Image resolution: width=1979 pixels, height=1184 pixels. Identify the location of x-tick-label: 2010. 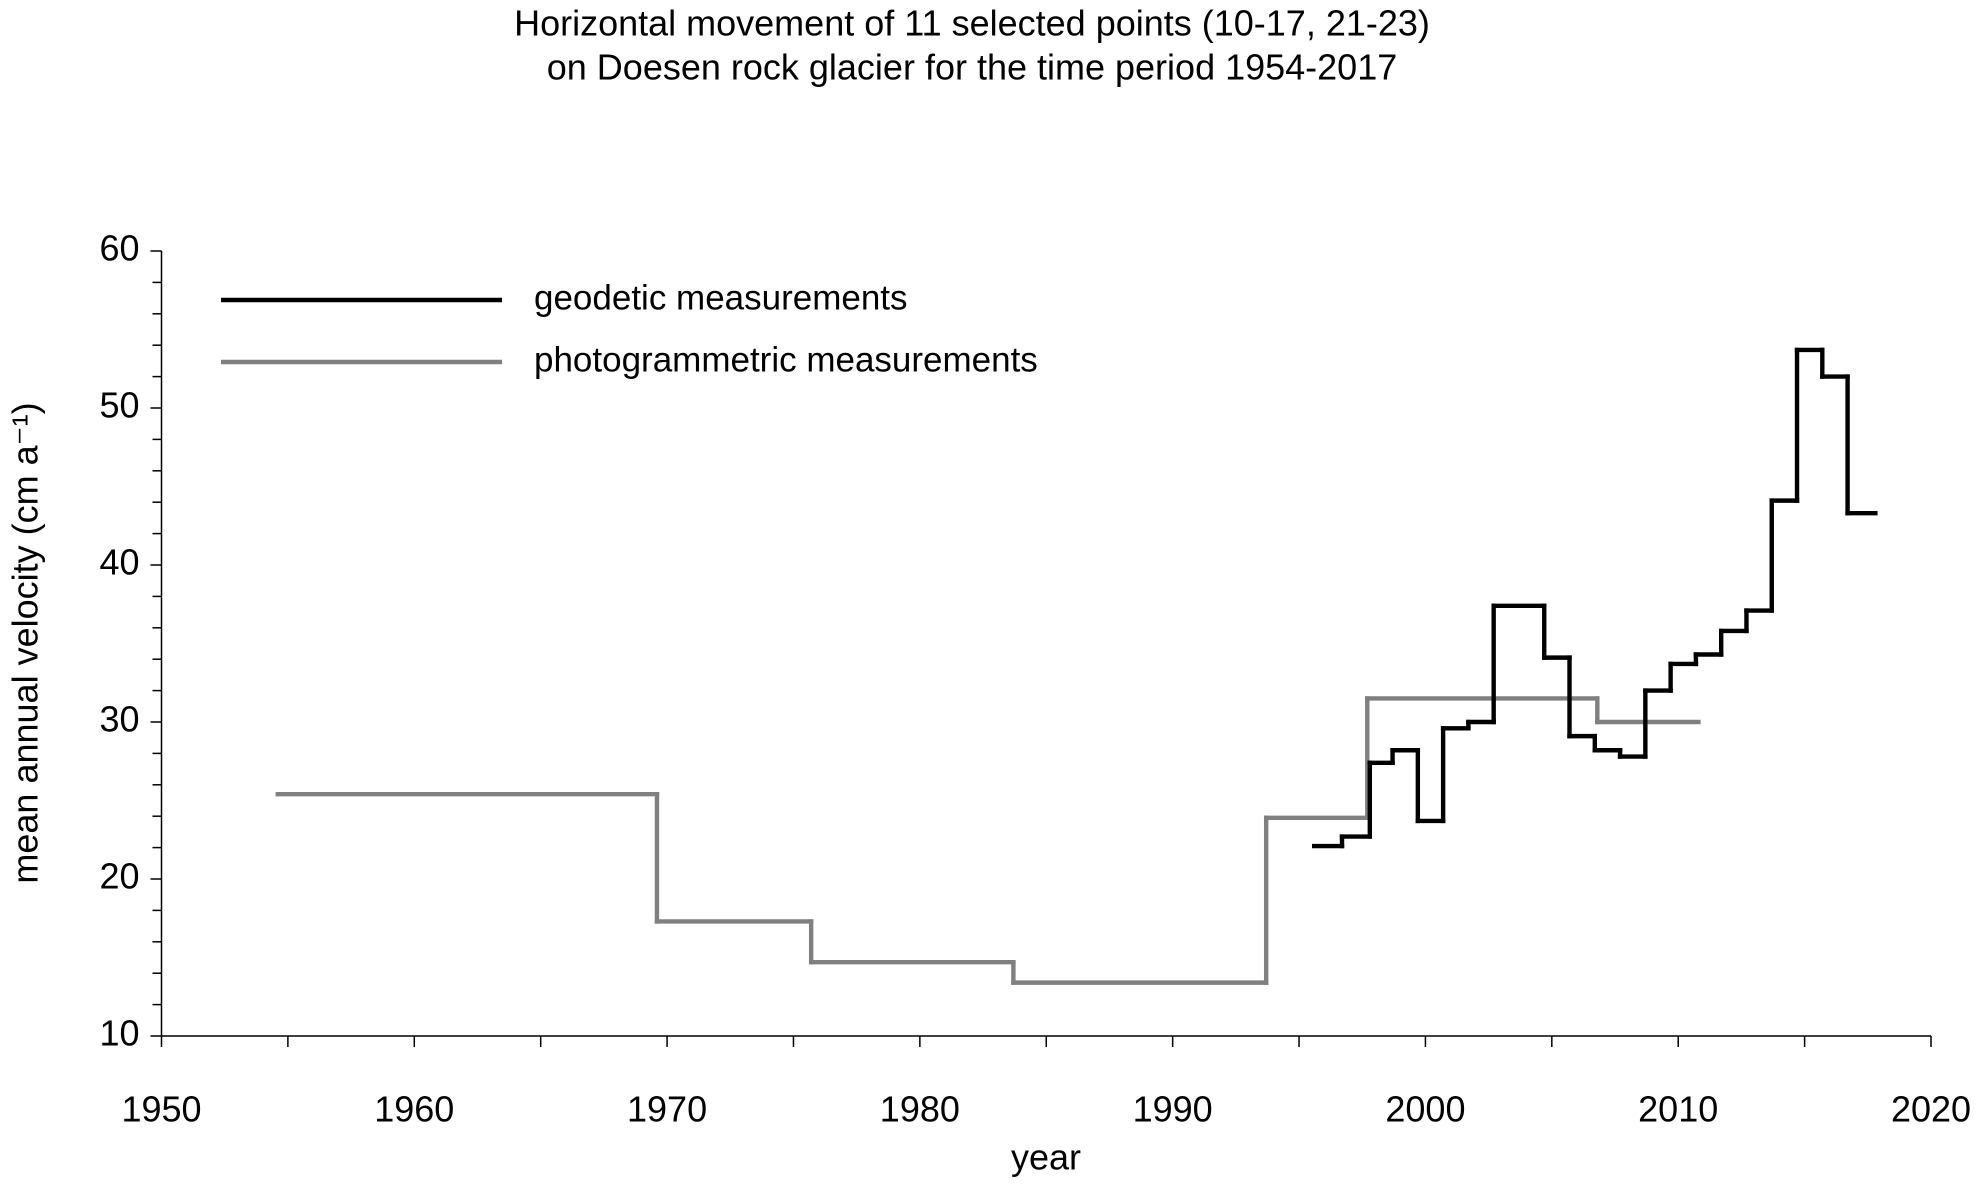
(1678, 1109).